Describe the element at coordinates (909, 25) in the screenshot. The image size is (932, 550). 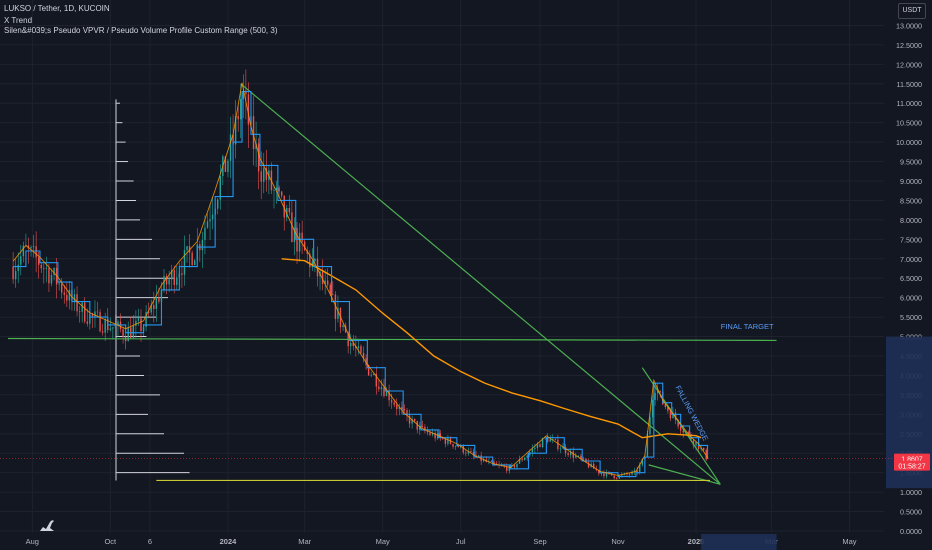
I see `y-tick-label: 13.0000` at that location.